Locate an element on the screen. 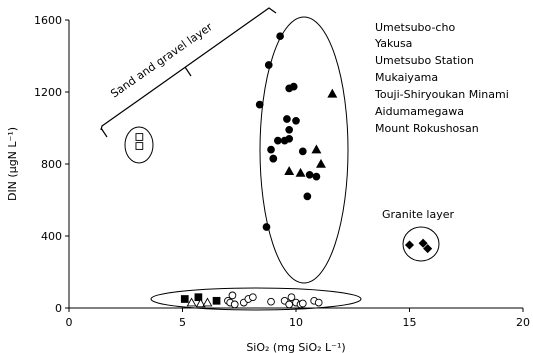  legend-entry-1: Yakusa is located at coordinates (393, 43).